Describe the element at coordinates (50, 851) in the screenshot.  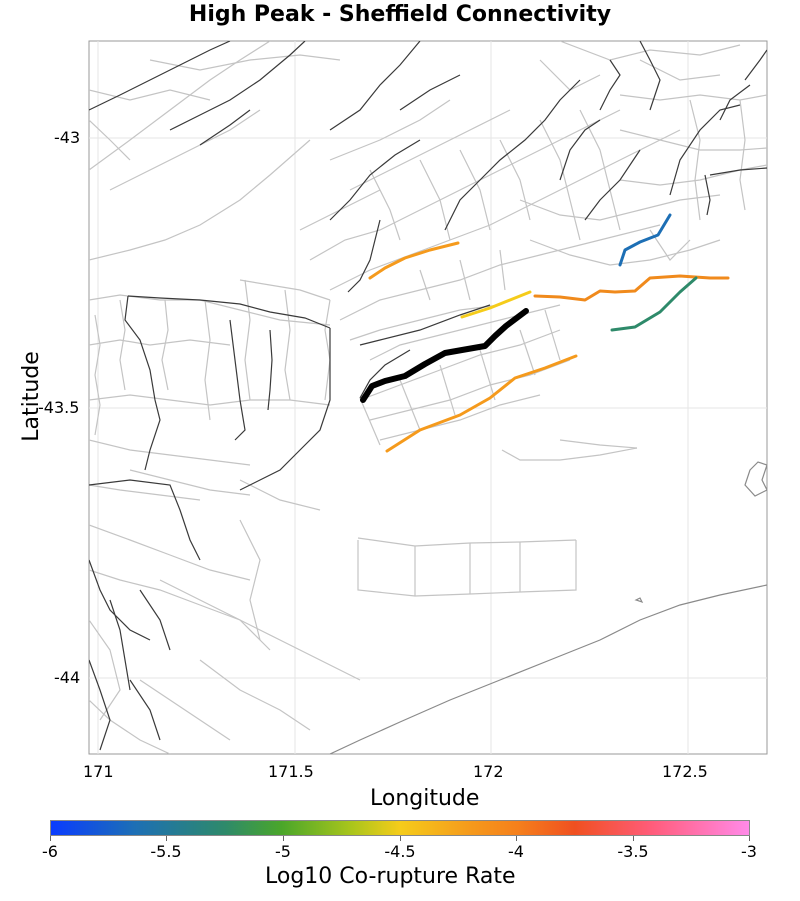
I see `colorbar-tick-label: -6` at that location.